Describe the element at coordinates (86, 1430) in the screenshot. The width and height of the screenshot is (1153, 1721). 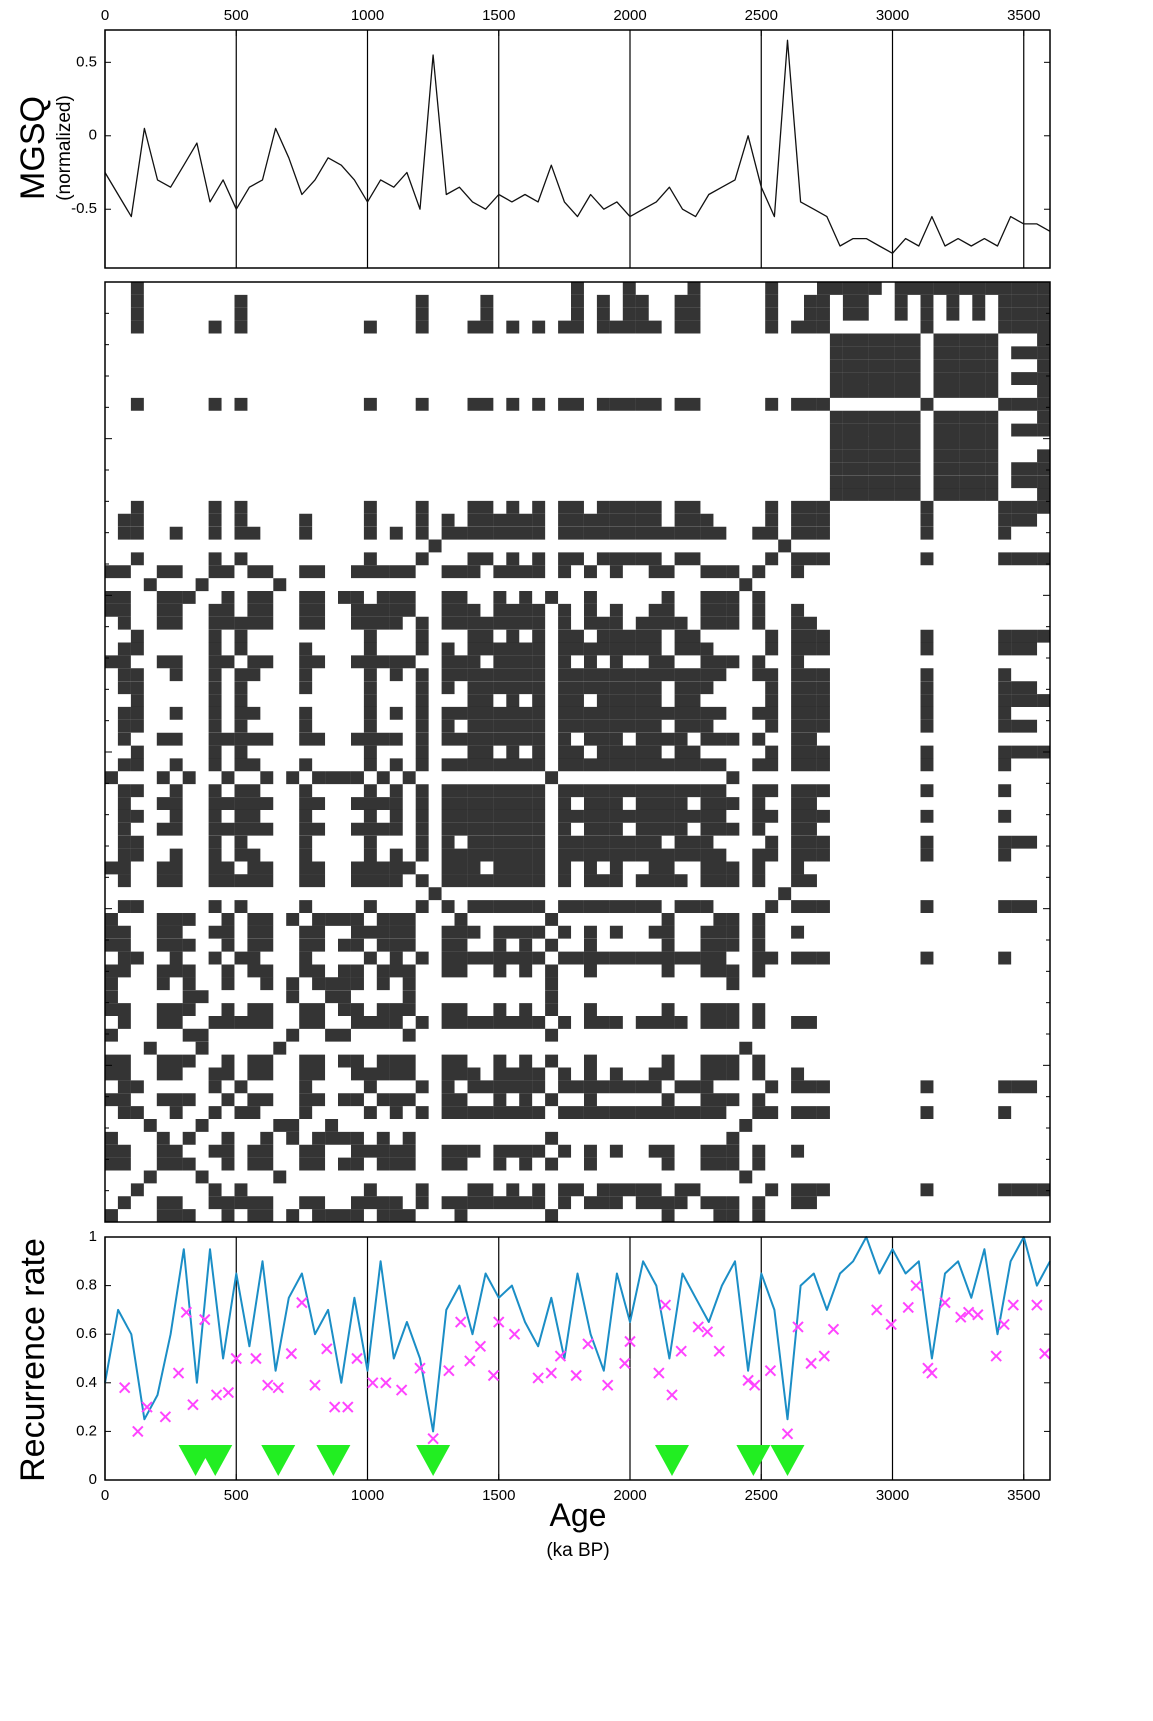
I see `y-tick-label: 0.2` at that location.